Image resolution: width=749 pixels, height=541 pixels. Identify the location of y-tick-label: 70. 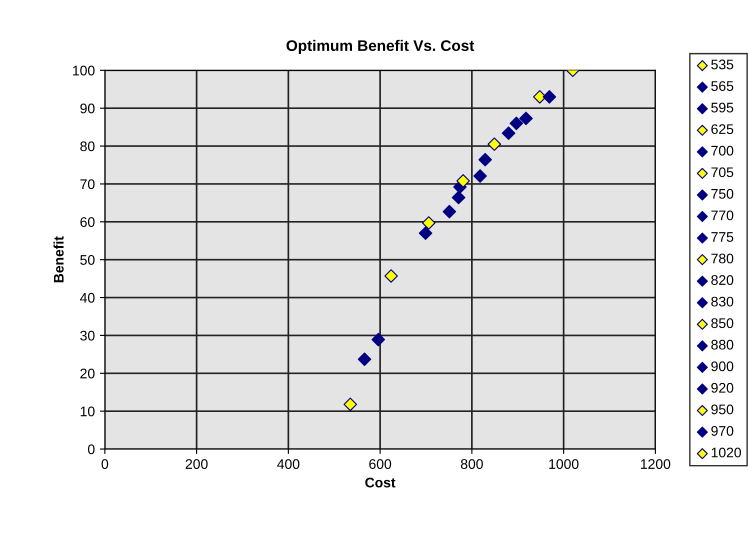
(87, 184).